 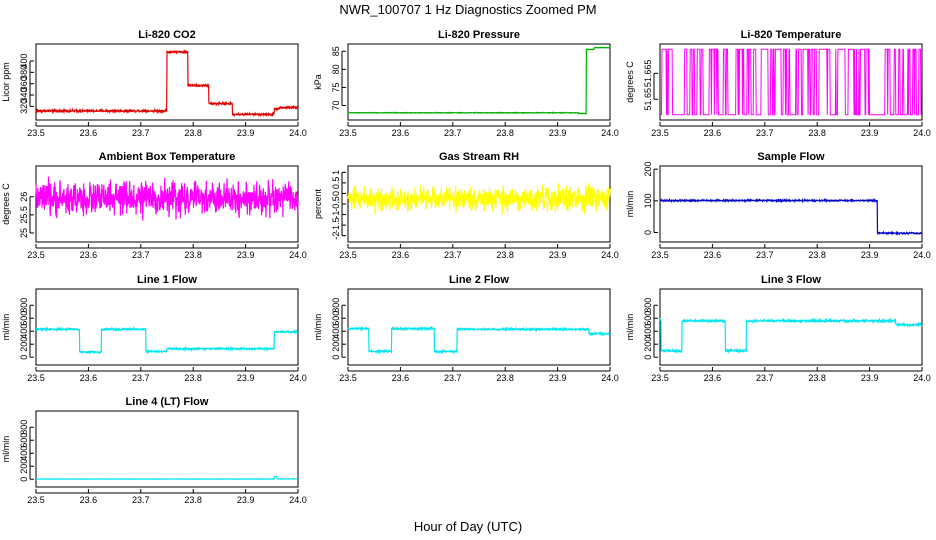 What do you see at coordinates (24, 95) in the screenshot?
I see `y-tick-label: 340` at bounding box center [24, 95].